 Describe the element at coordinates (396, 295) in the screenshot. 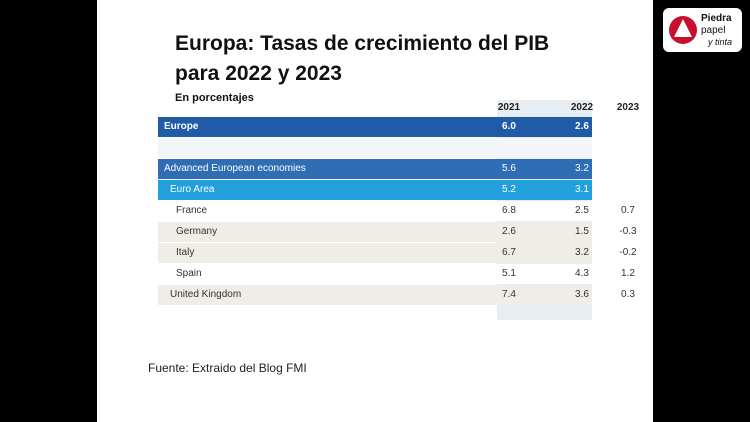

I see `table-row: United Kingdom 7.4 3.6 0.3` at that location.